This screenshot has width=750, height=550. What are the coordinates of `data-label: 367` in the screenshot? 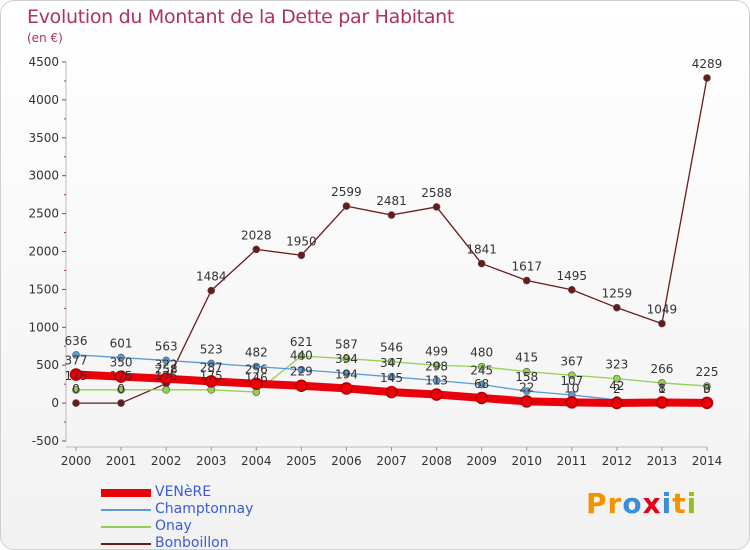 It's located at (571, 361).